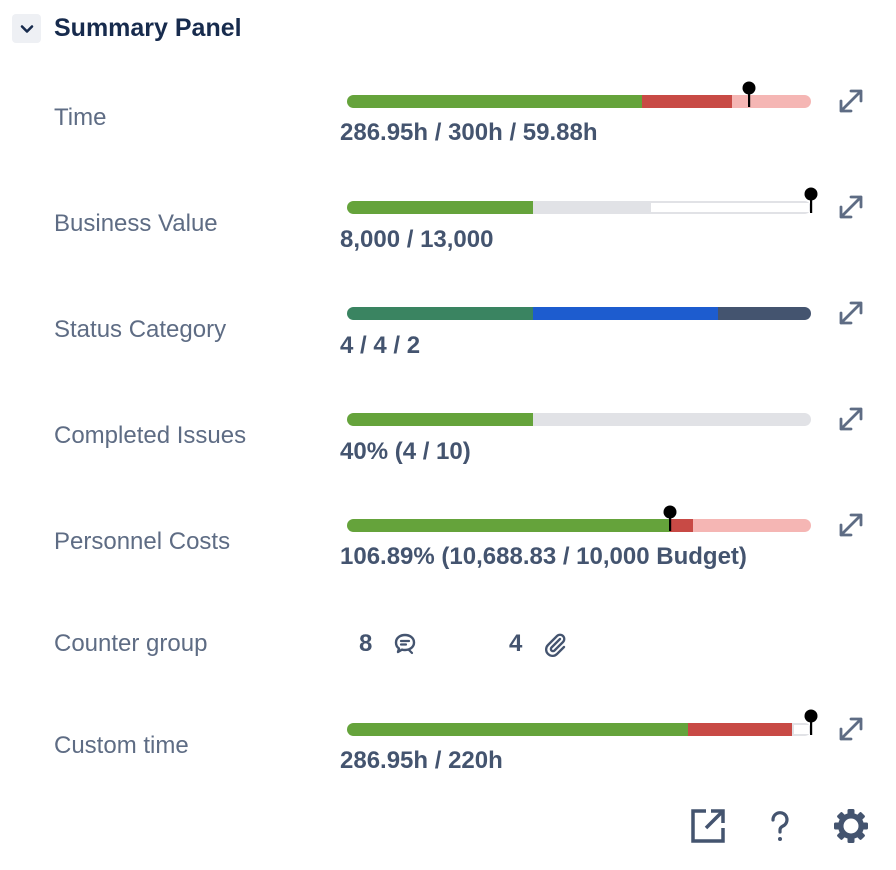 This screenshot has height=870, width=896. Describe the element at coordinates (148, 28) in the screenshot. I see `panel-title: Summary Panel` at that location.